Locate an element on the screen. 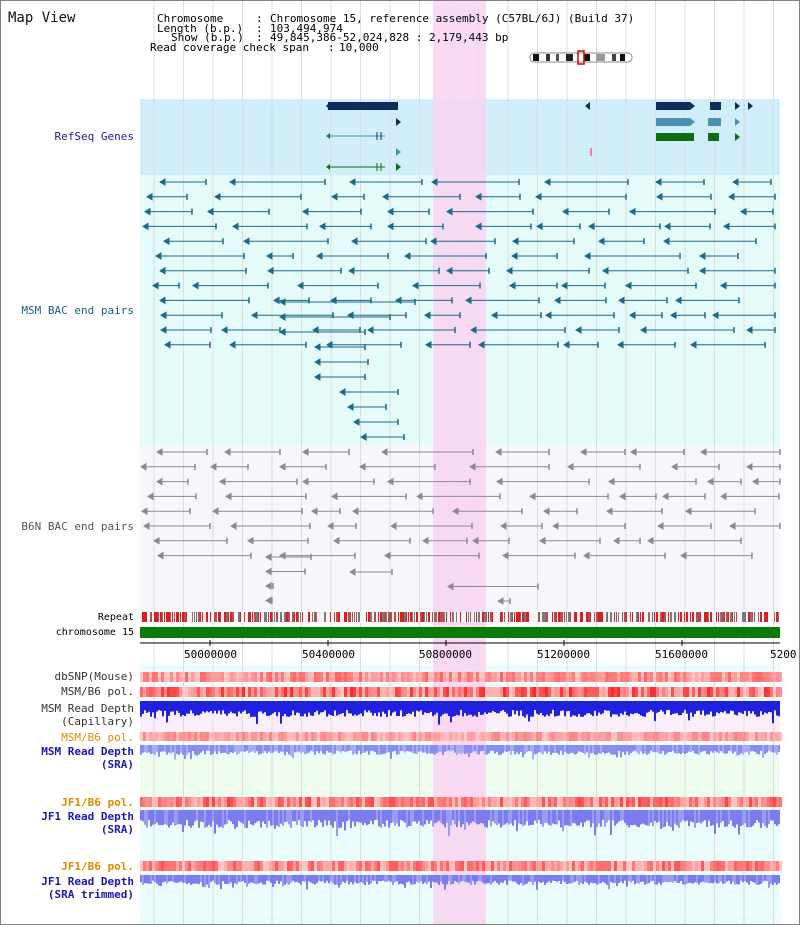 This screenshot has height=925, width=800. track-label-msm-read-depth-capillary: MSM Read Depth (Capillary) is located at coordinates (87, 715).